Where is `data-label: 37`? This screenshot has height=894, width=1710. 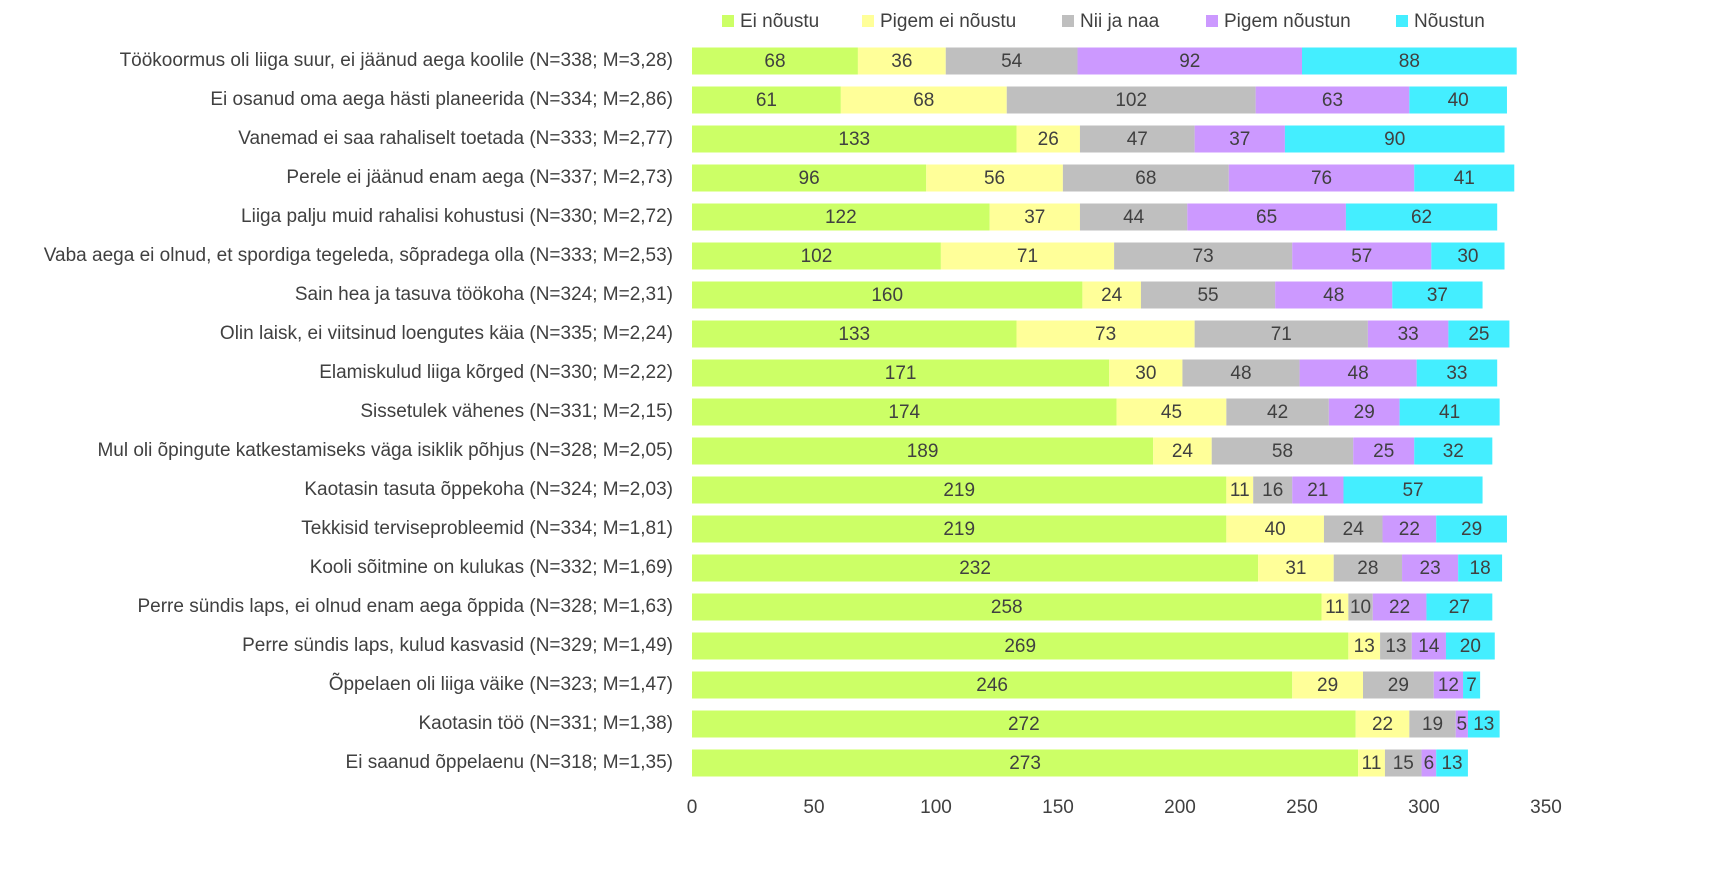 data-label: 37 is located at coordinates (1239, 139).